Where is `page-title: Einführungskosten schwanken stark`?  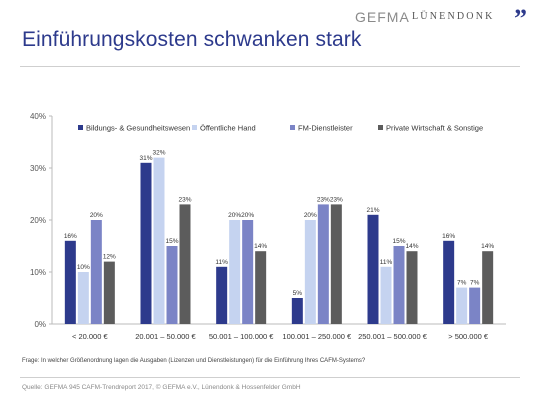
page-title: Einführungskosten schwanken stark is located at coordinates (192, 39).